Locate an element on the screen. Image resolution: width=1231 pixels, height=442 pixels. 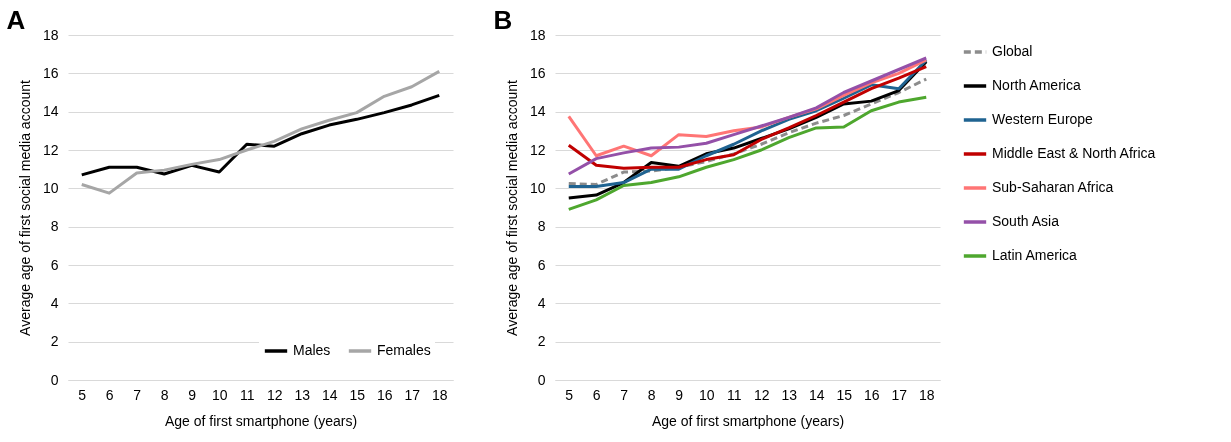
legend-label: South Asia is located at coordinates (1026, 221).